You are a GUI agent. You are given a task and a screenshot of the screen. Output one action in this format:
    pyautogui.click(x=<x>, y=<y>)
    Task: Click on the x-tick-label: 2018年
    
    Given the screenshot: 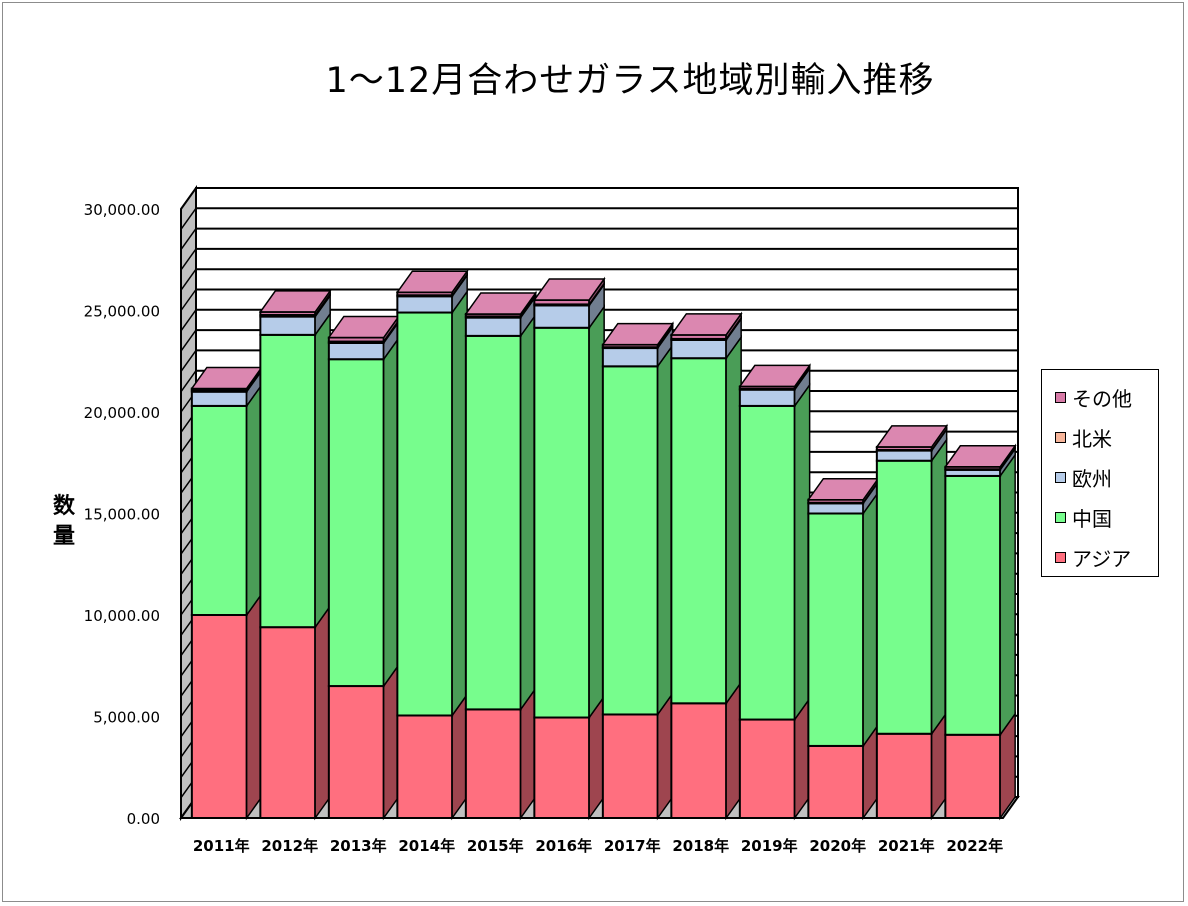 What is the action you would take?
    pyautogui.click(x=700, y=846)
    